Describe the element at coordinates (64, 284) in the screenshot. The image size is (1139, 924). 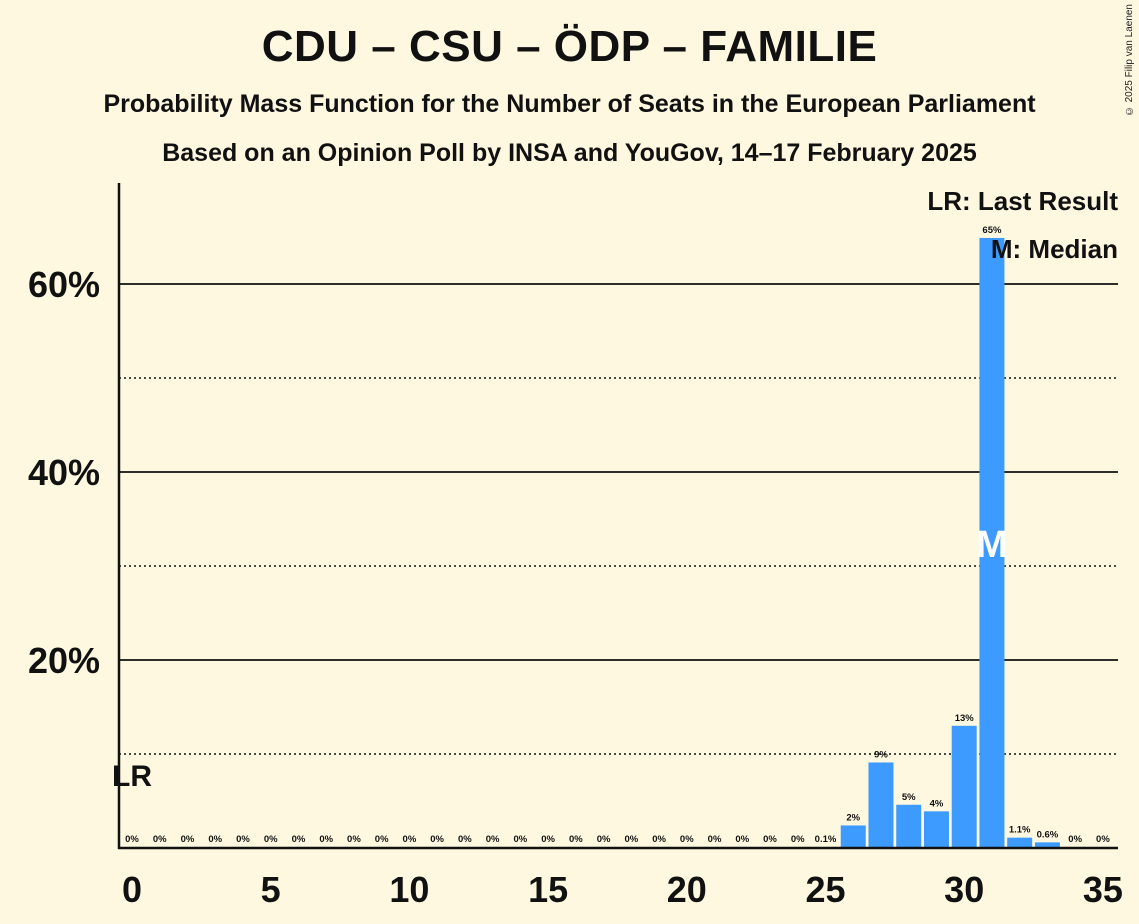
I see `y-tick-label-60: 60%` at that location.